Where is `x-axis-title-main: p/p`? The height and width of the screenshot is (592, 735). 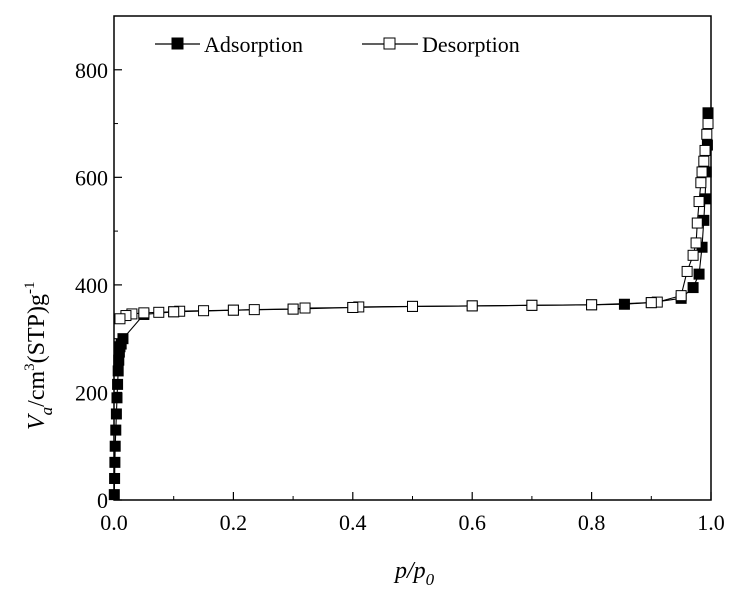 x-axis-title-main: p/p is located at coordinates (409, 571).